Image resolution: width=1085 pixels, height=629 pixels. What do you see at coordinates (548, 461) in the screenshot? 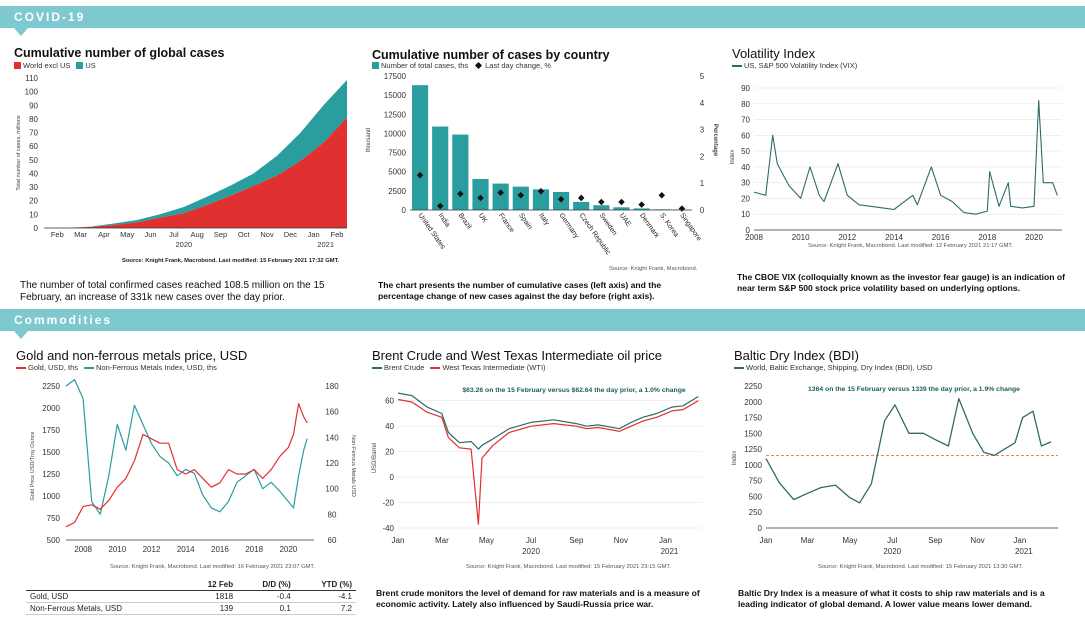
I see `wti-line` at bounding box center [548, 461].